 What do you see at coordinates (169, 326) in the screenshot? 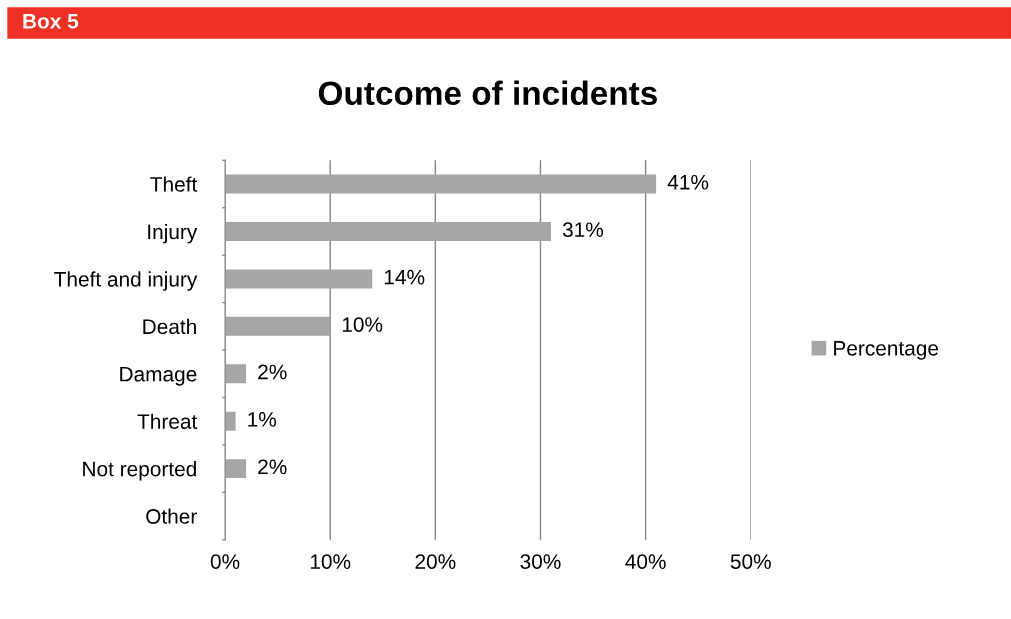
I see `y-tick-label: Death` at bounding box center [169, 326].